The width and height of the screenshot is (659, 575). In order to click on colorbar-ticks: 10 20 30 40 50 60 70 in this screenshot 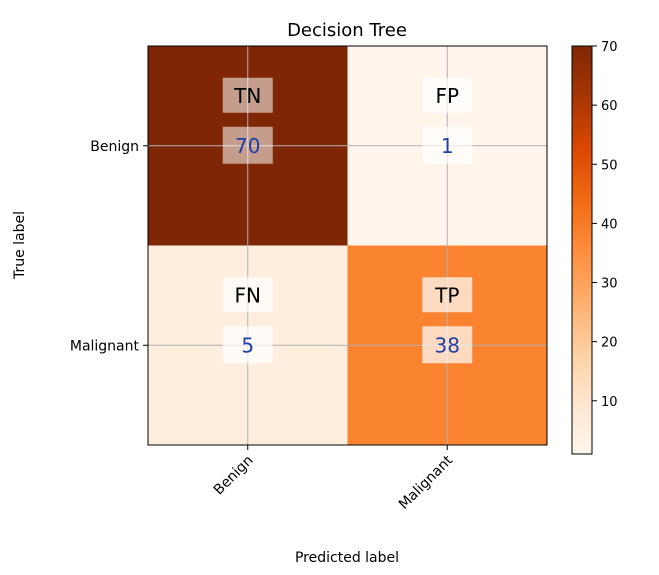, I will do `click(605, 225)`.